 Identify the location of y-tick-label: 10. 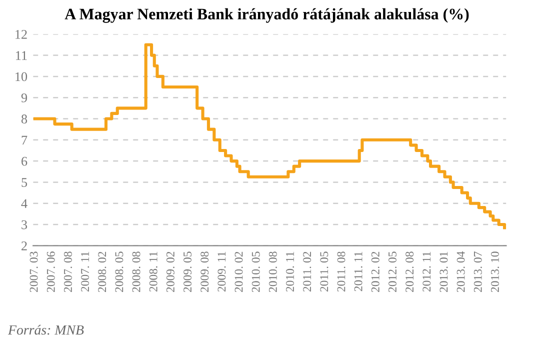
(22, 77).